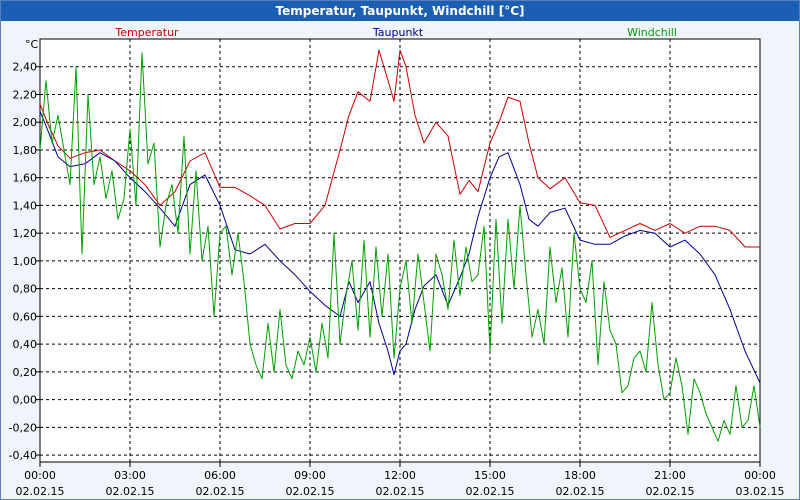 Image resolution: width=800 pixels, height=500 pixels. I want to click on legend-taupunkt: Taupunkt, so click(398, 32).